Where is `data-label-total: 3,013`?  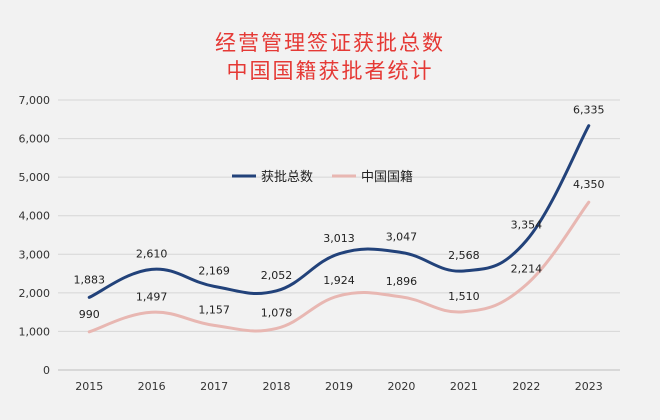
data-label-total: 3,013 is located at coordinates (339, 238).